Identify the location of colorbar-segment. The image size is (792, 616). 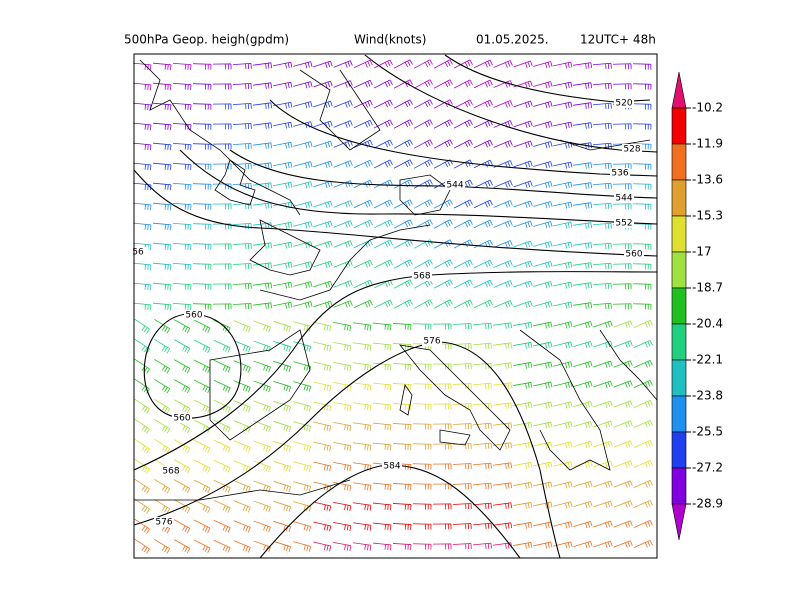
(679, 270).